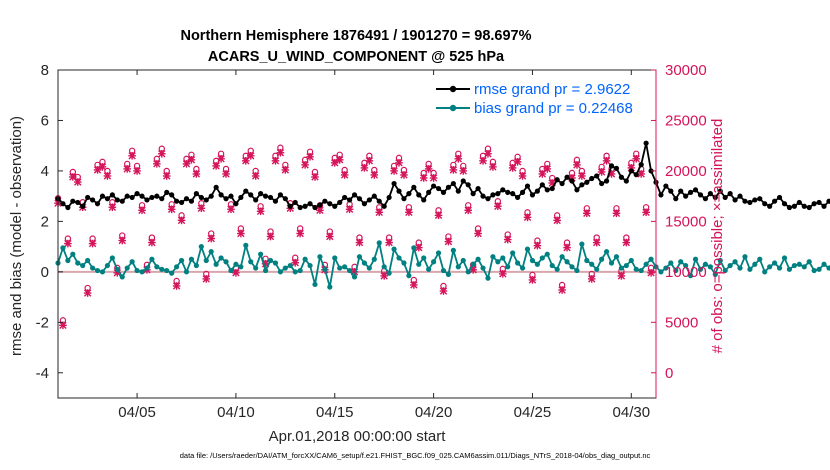 The height and width of the screenshot is (470, 830). What do you see at coordinates (453, 89) in the screenshot?
I see `legend-rmse-marker` at bounding box center [453, 89].